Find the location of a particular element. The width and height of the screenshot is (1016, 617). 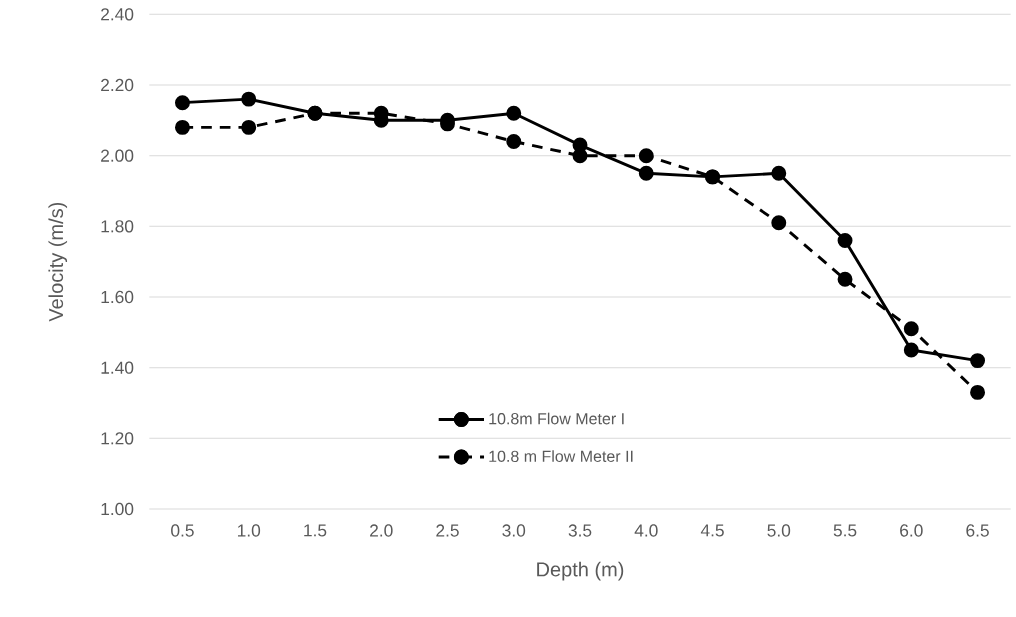

x-tick-label: 6.5 is located at coordinates (977, 530).